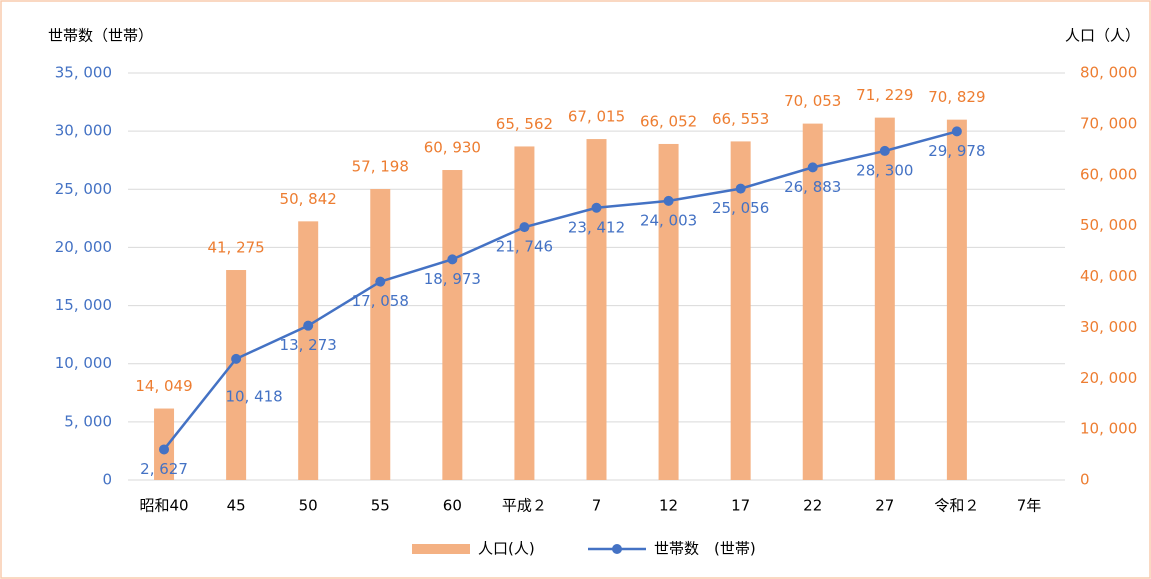 The width and height of the screenshot is (1151, 579). Describe the element at coordinates (236, 506) in the screenshot. I see `x-tick-label: 45` at that location.